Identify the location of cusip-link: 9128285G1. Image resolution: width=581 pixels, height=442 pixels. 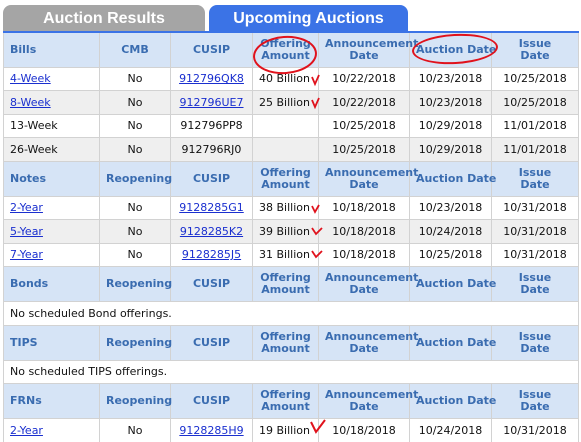
(211, 208).